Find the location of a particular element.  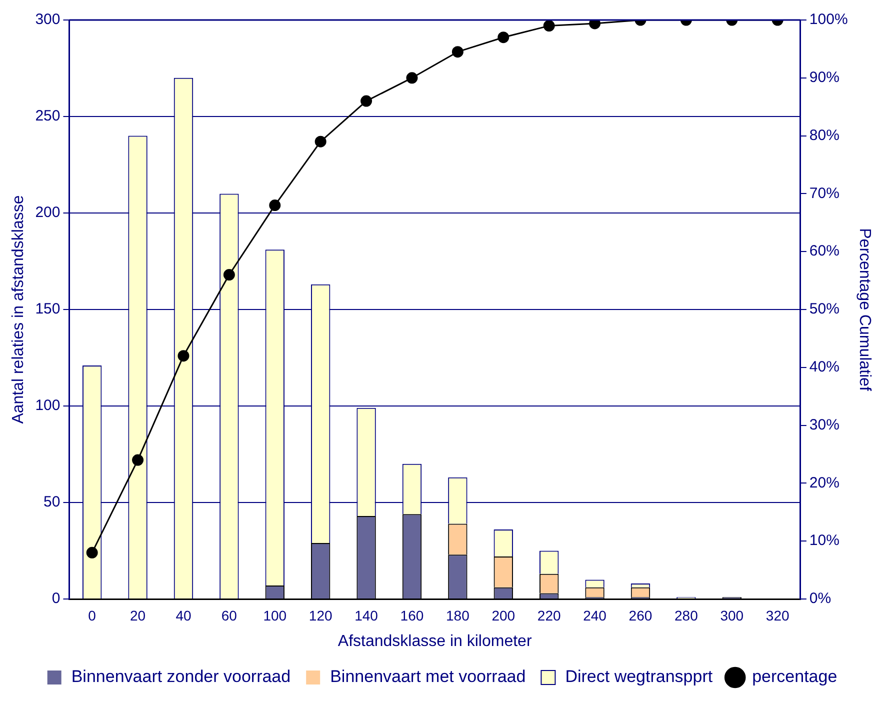

x-tick-label: 260 is located at coordinates (640, 615).